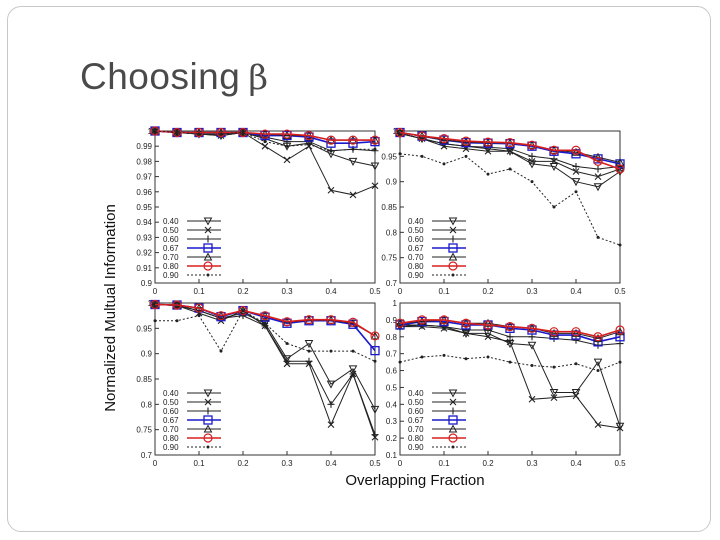  What do you see at coordinates (416, 221) in the screenshot?
I see `legend-label: 0.40` at bounding box center [416, 221].